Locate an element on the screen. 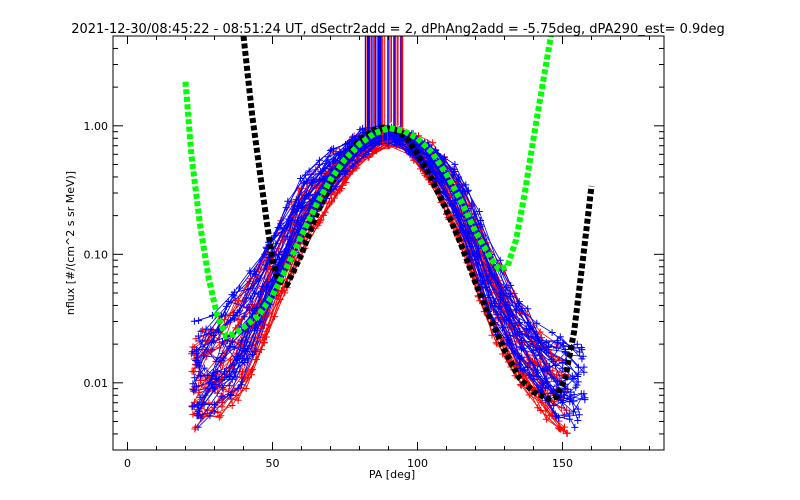 The height and width of the screenshot is (500, 800). x-tick-label: 150 is located at coordinates (562, 463).